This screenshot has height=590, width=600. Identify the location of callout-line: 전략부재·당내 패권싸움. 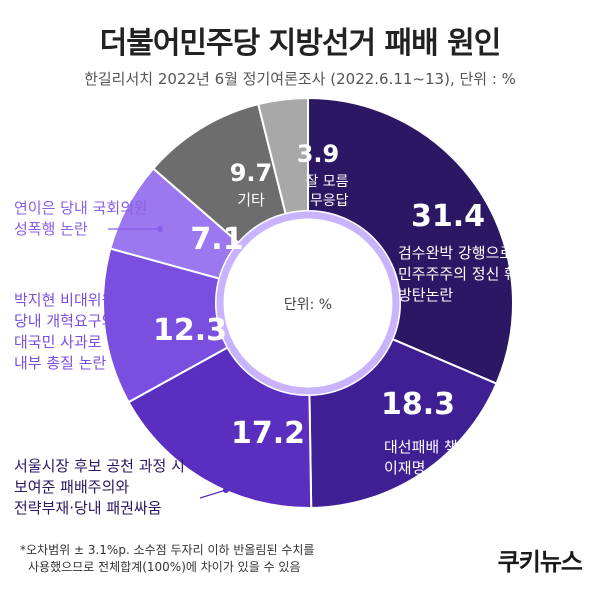
(88, 508).